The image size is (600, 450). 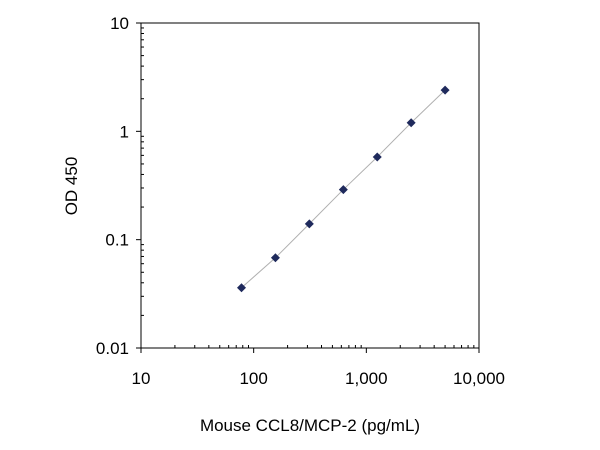 What do you see at coordinates (479, 378) in the screenshot?
I see `x-tick-label: 10,000` at bounding box center [479, 378].